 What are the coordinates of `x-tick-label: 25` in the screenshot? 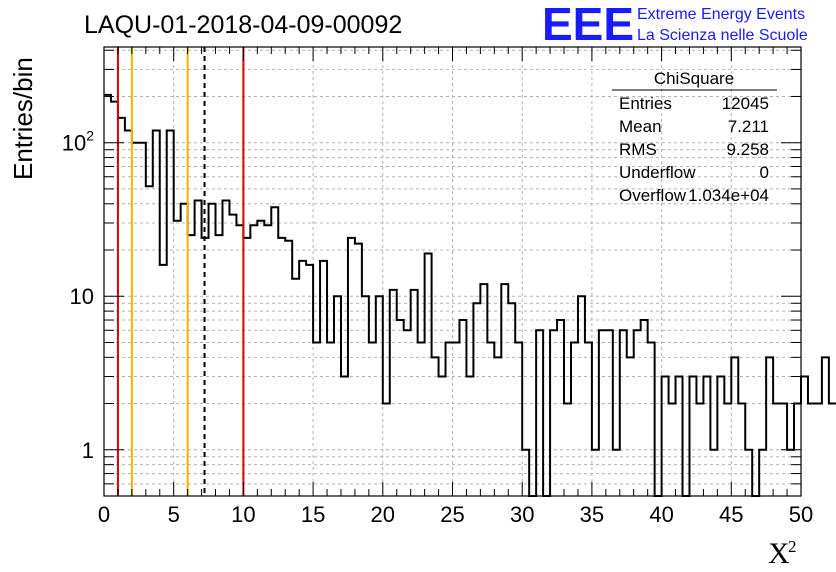 It's located at (452, 514).